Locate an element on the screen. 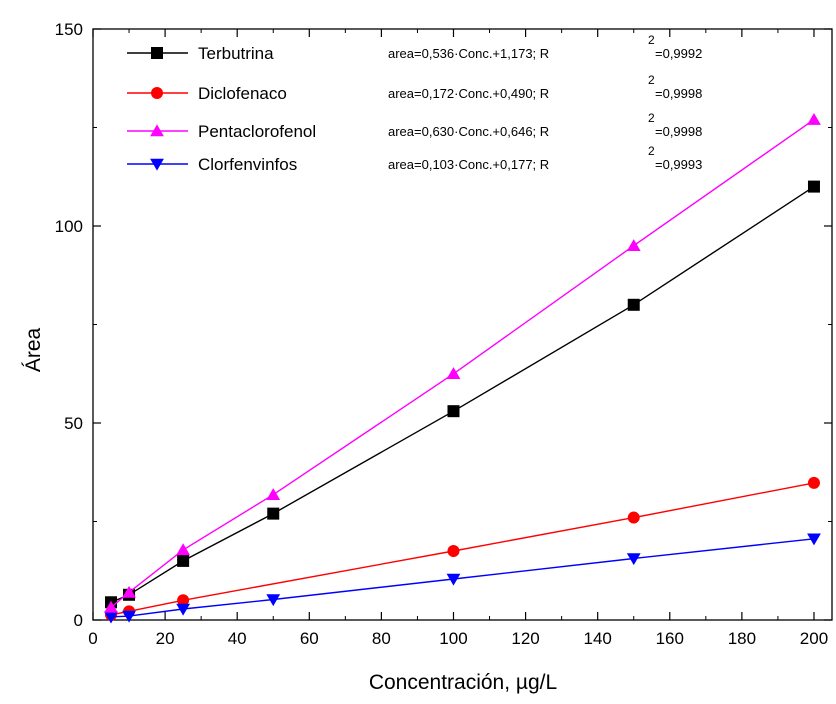 The image size is (836, 704). legend-label: Diclofenaco is located at coordinates (242, 93).